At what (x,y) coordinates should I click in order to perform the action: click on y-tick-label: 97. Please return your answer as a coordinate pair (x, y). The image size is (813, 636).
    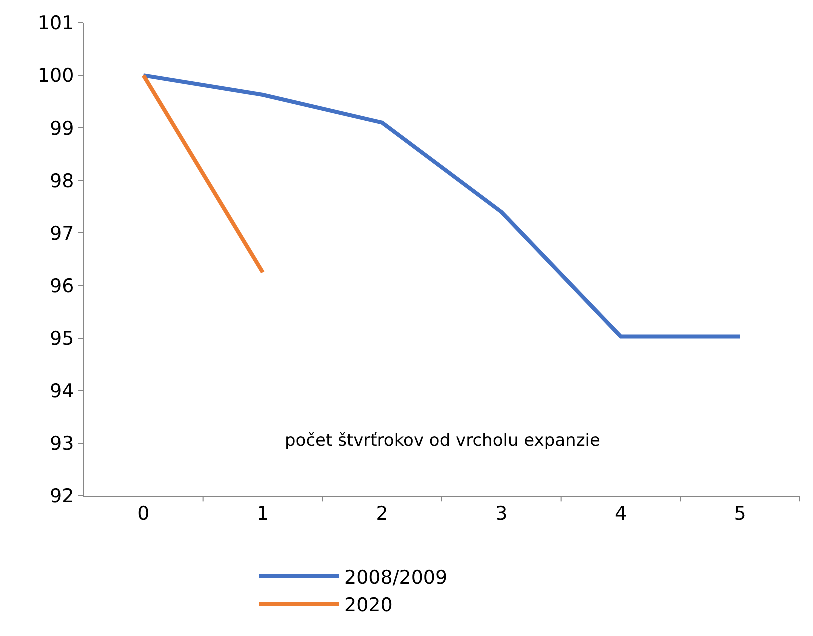
    Looking at the image, I should click on (62, 233).